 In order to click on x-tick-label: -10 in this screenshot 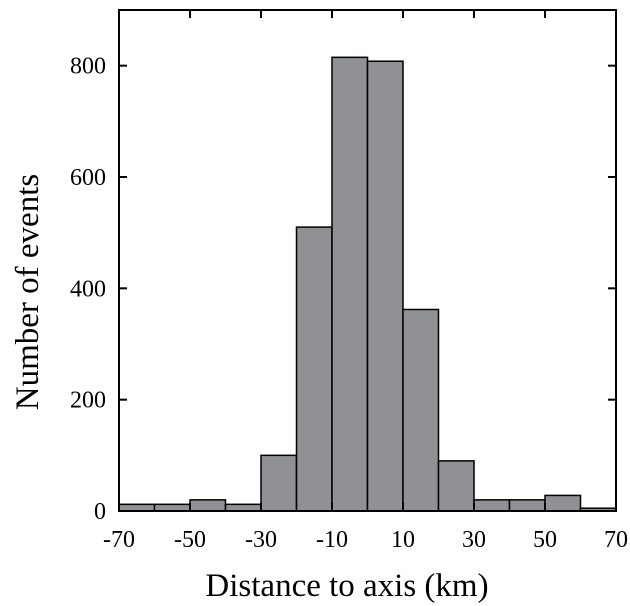, I will do `click(332, 540)`.